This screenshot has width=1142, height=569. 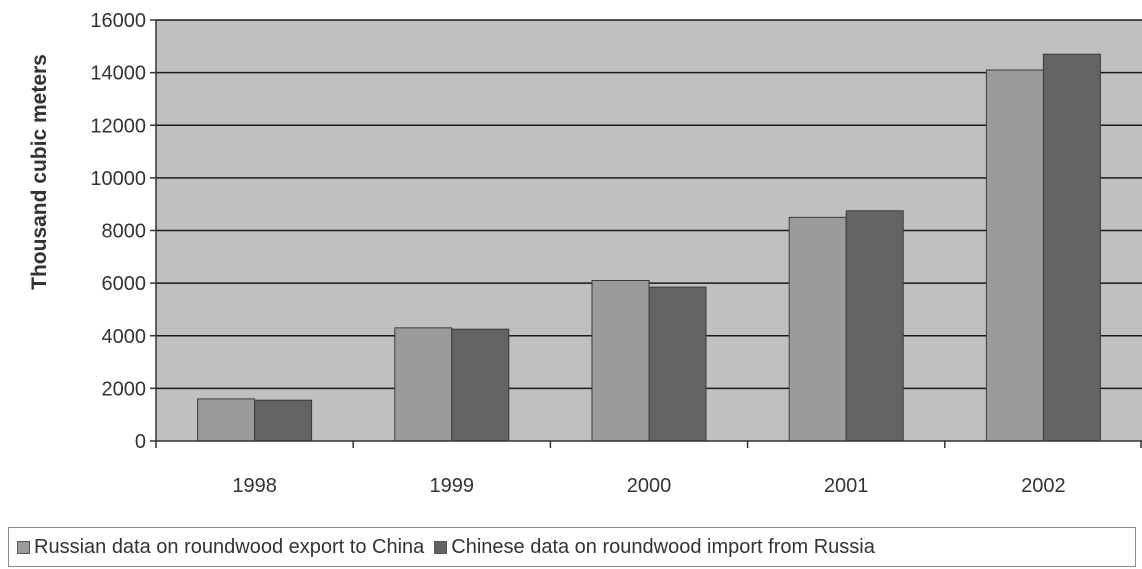 What do you see at coordinates (118, 179) in the screenshot?
I see `y-tick-label: 10000` at bounding box center [118, 179].